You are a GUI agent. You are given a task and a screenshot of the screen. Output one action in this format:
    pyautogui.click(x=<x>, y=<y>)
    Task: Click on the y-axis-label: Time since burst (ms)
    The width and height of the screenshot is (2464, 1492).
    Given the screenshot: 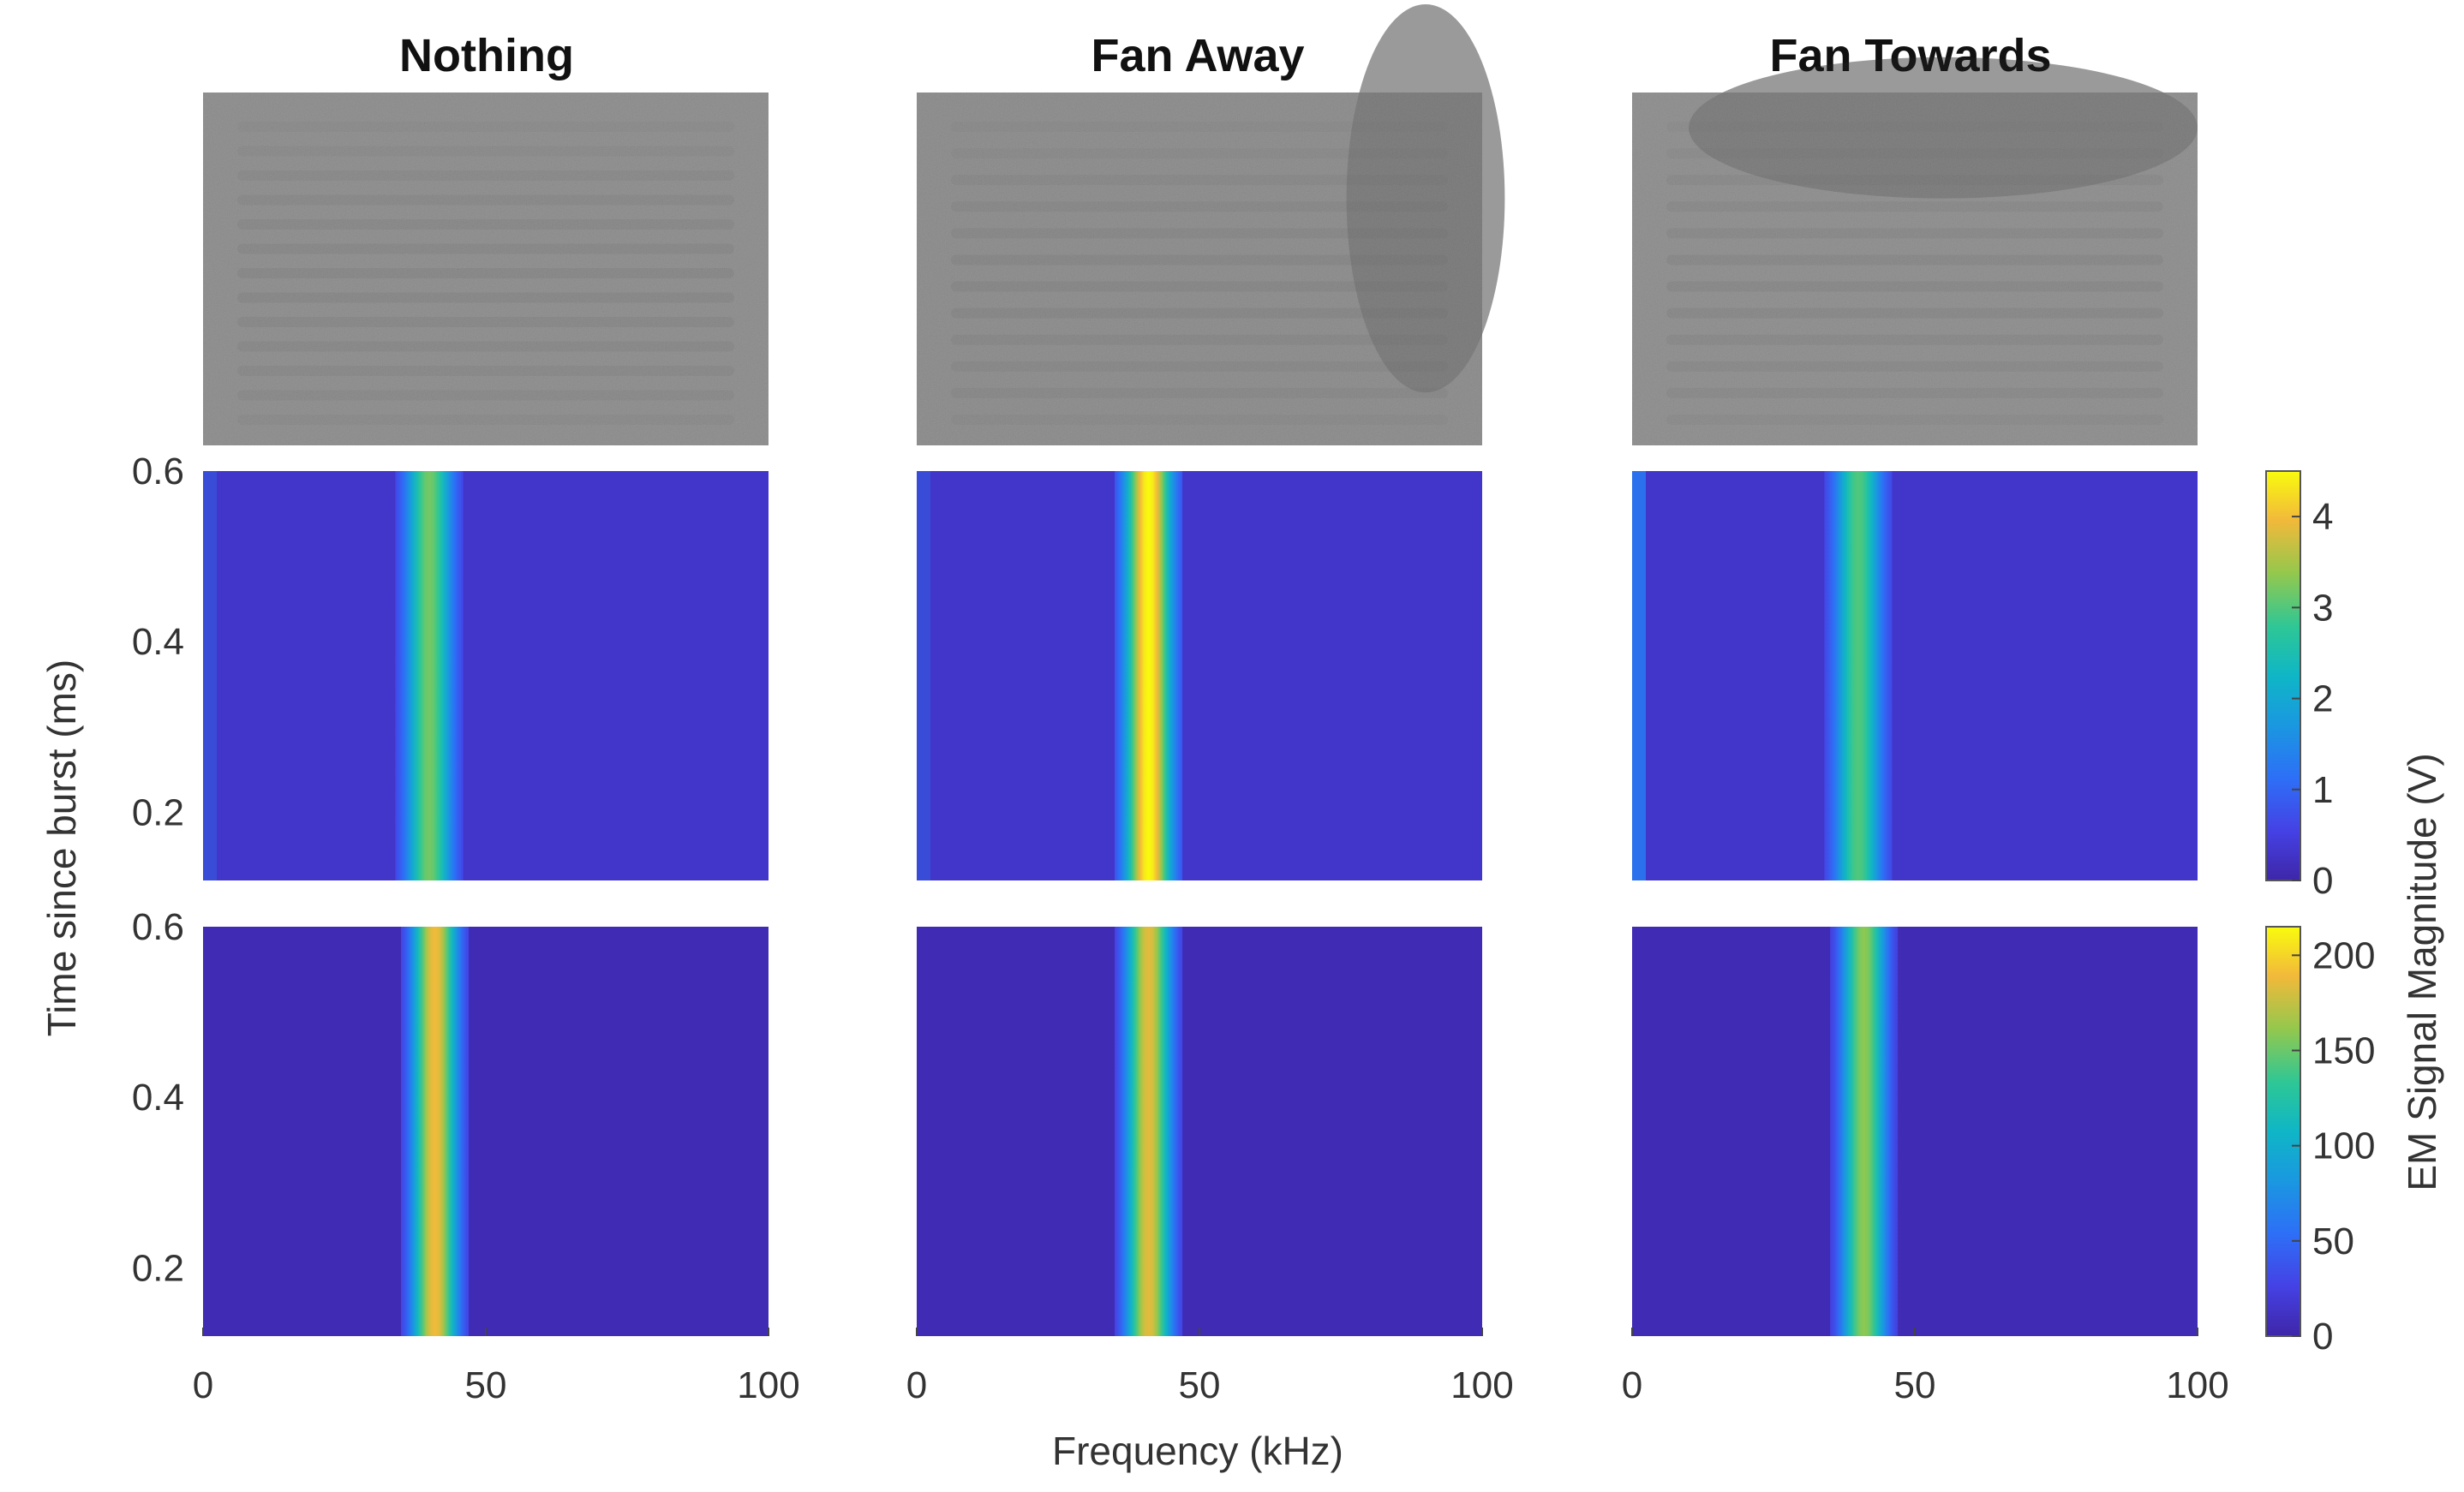 What is the action you would take?
    pyautogui.click(x=61, y=847)
    